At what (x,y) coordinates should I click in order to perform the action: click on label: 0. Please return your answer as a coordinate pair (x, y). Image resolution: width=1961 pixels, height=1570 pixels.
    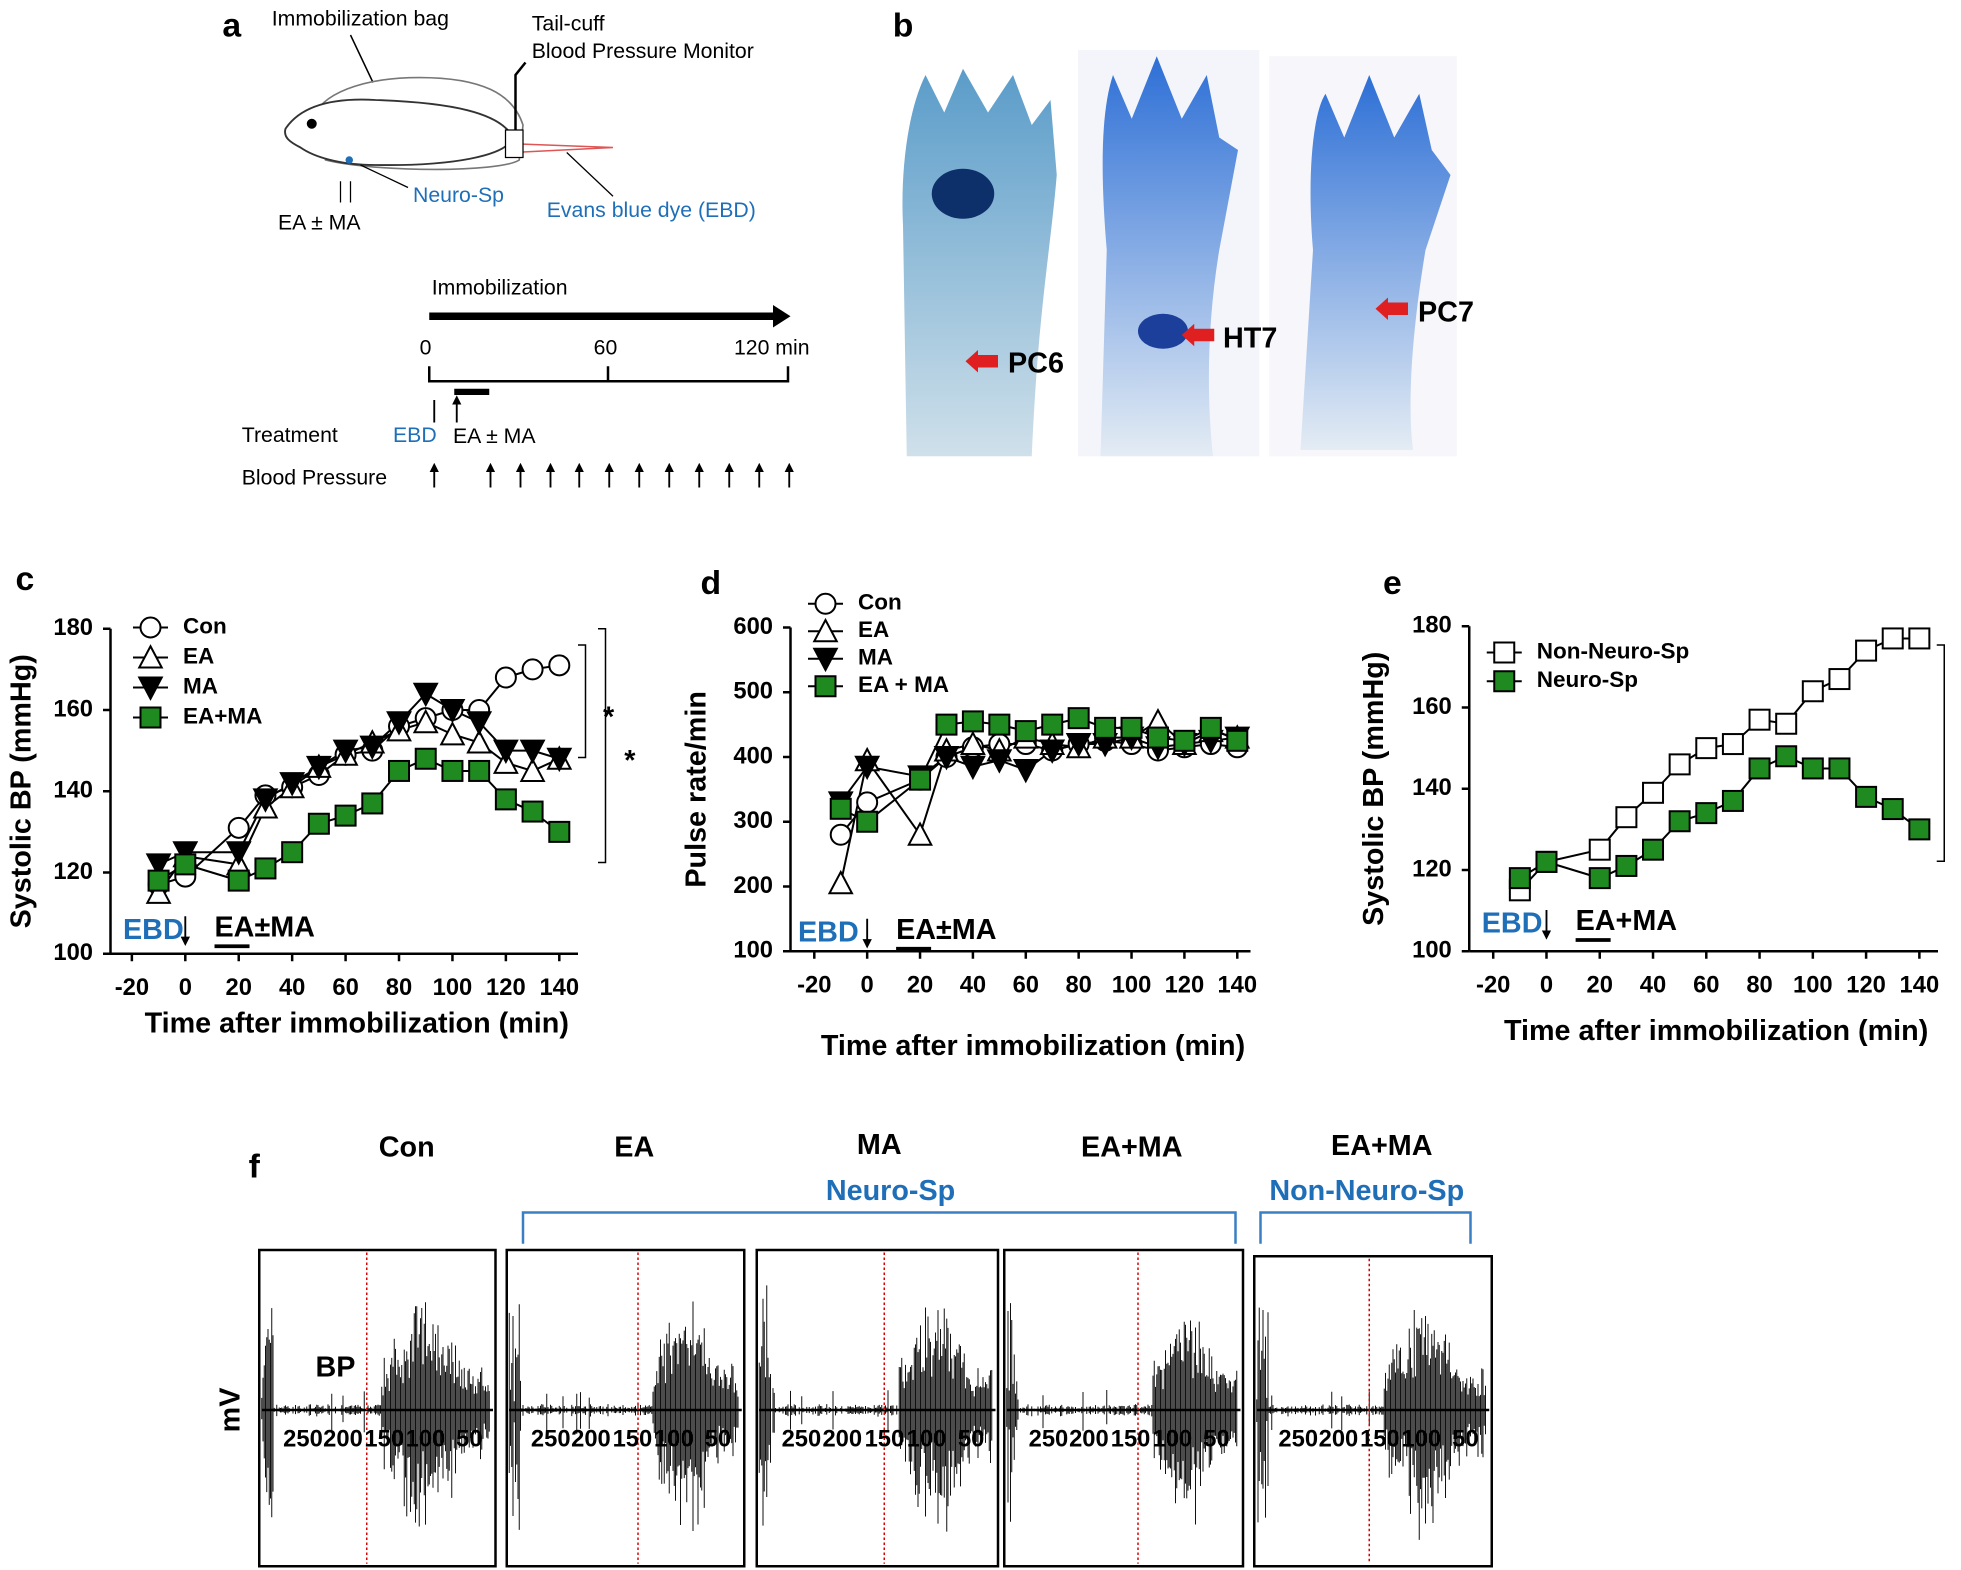
    Looking at the image, I should click on (426, 347).